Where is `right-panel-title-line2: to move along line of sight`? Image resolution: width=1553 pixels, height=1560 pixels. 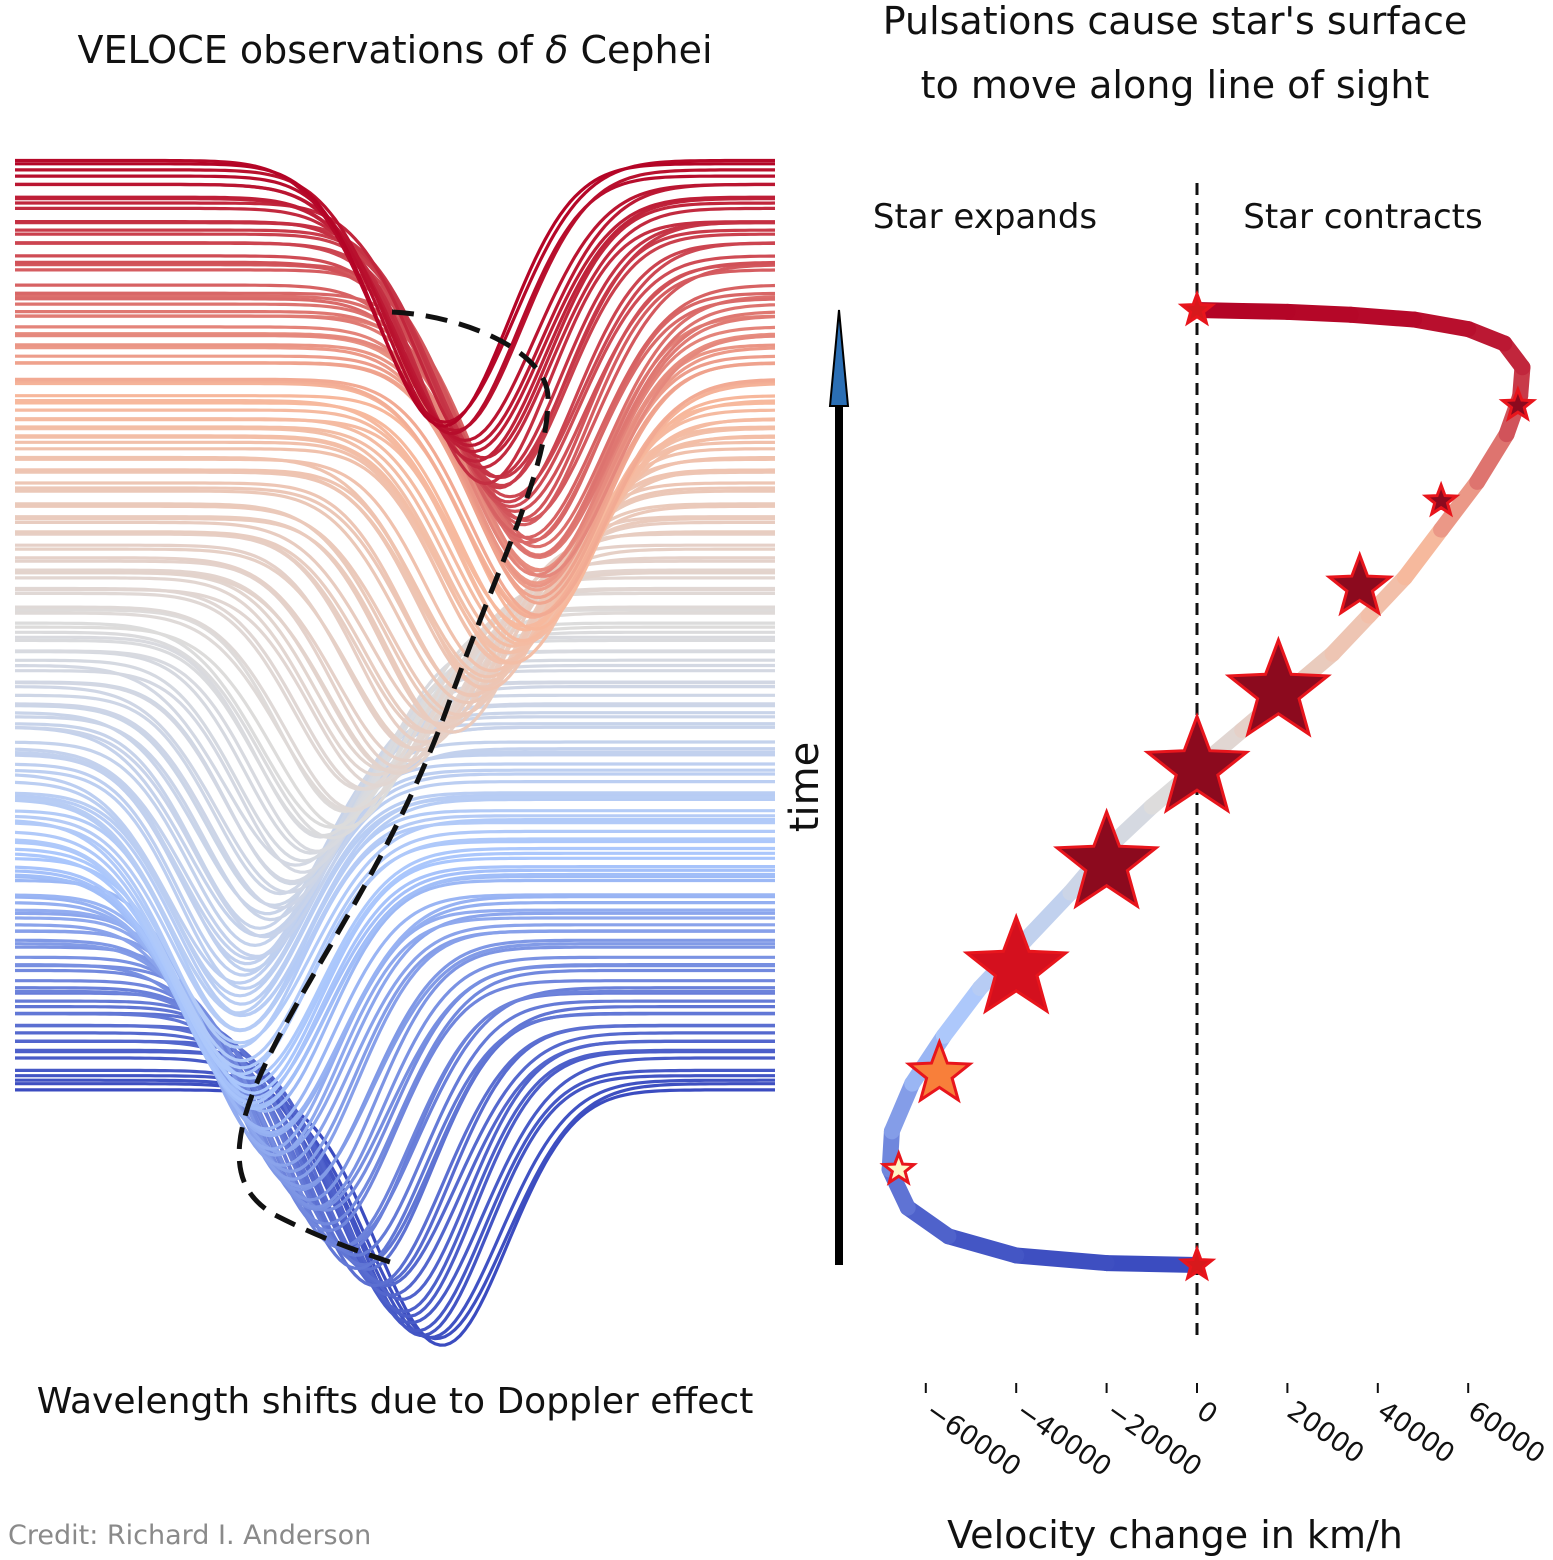
right-panel-title-line2: to move along line of sight is located at coordinates (1175, 85).